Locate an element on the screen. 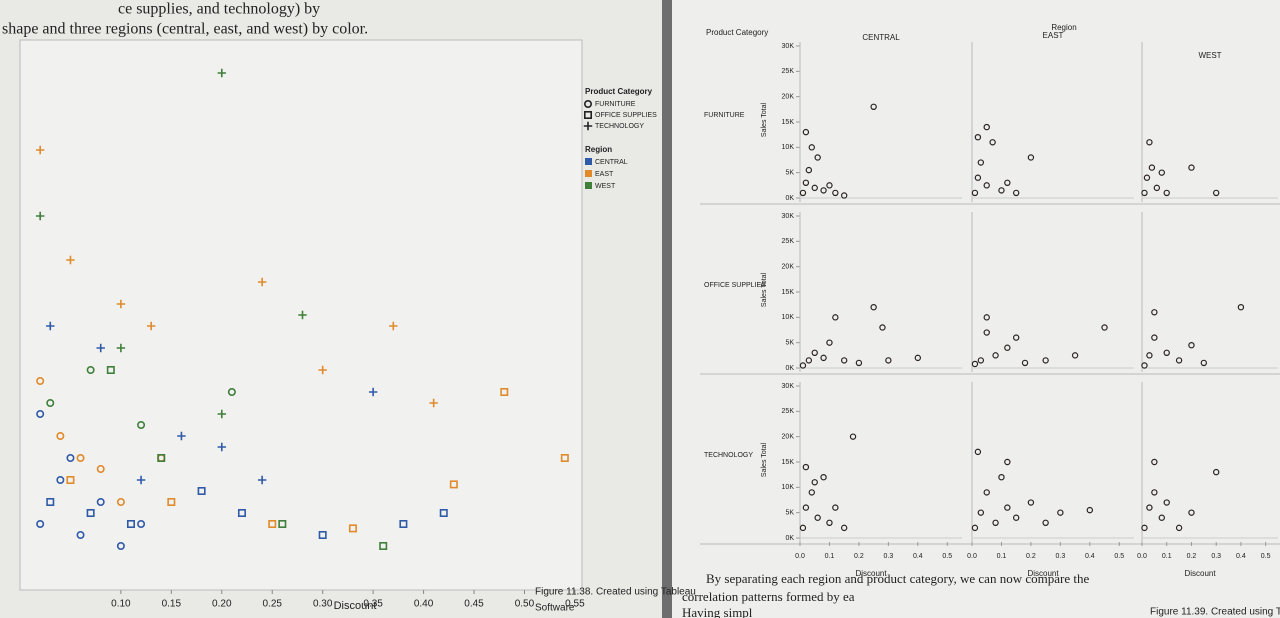 The height and width of the screenshot is (618, 1280). legend-label: TECHNOLOGY is located at coordinates (619, 126).